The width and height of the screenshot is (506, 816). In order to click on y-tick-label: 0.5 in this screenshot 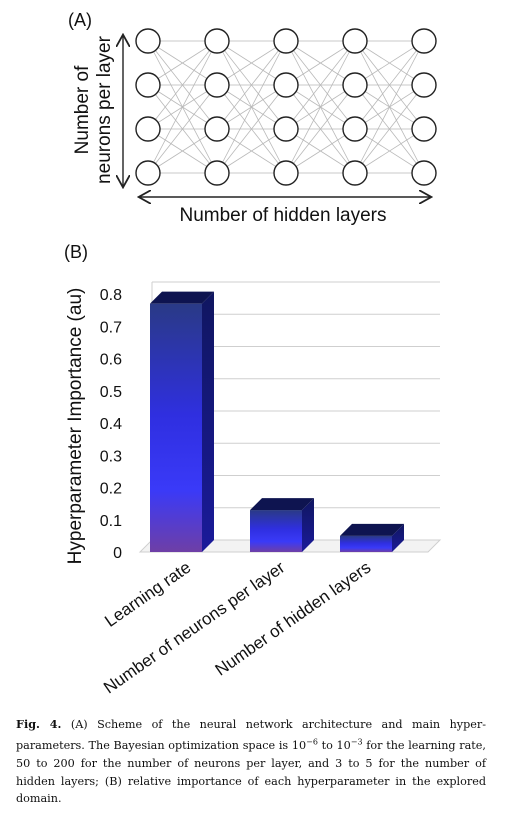, I will do `click(111, 392)`.